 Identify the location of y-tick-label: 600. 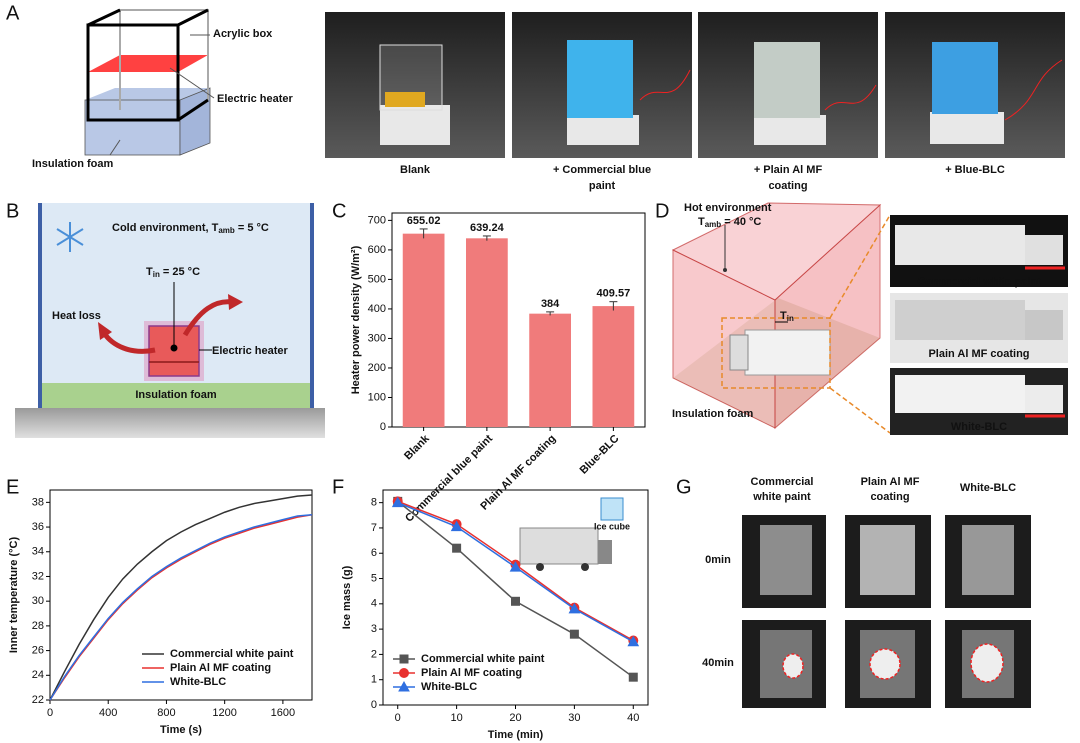
(377, 250).